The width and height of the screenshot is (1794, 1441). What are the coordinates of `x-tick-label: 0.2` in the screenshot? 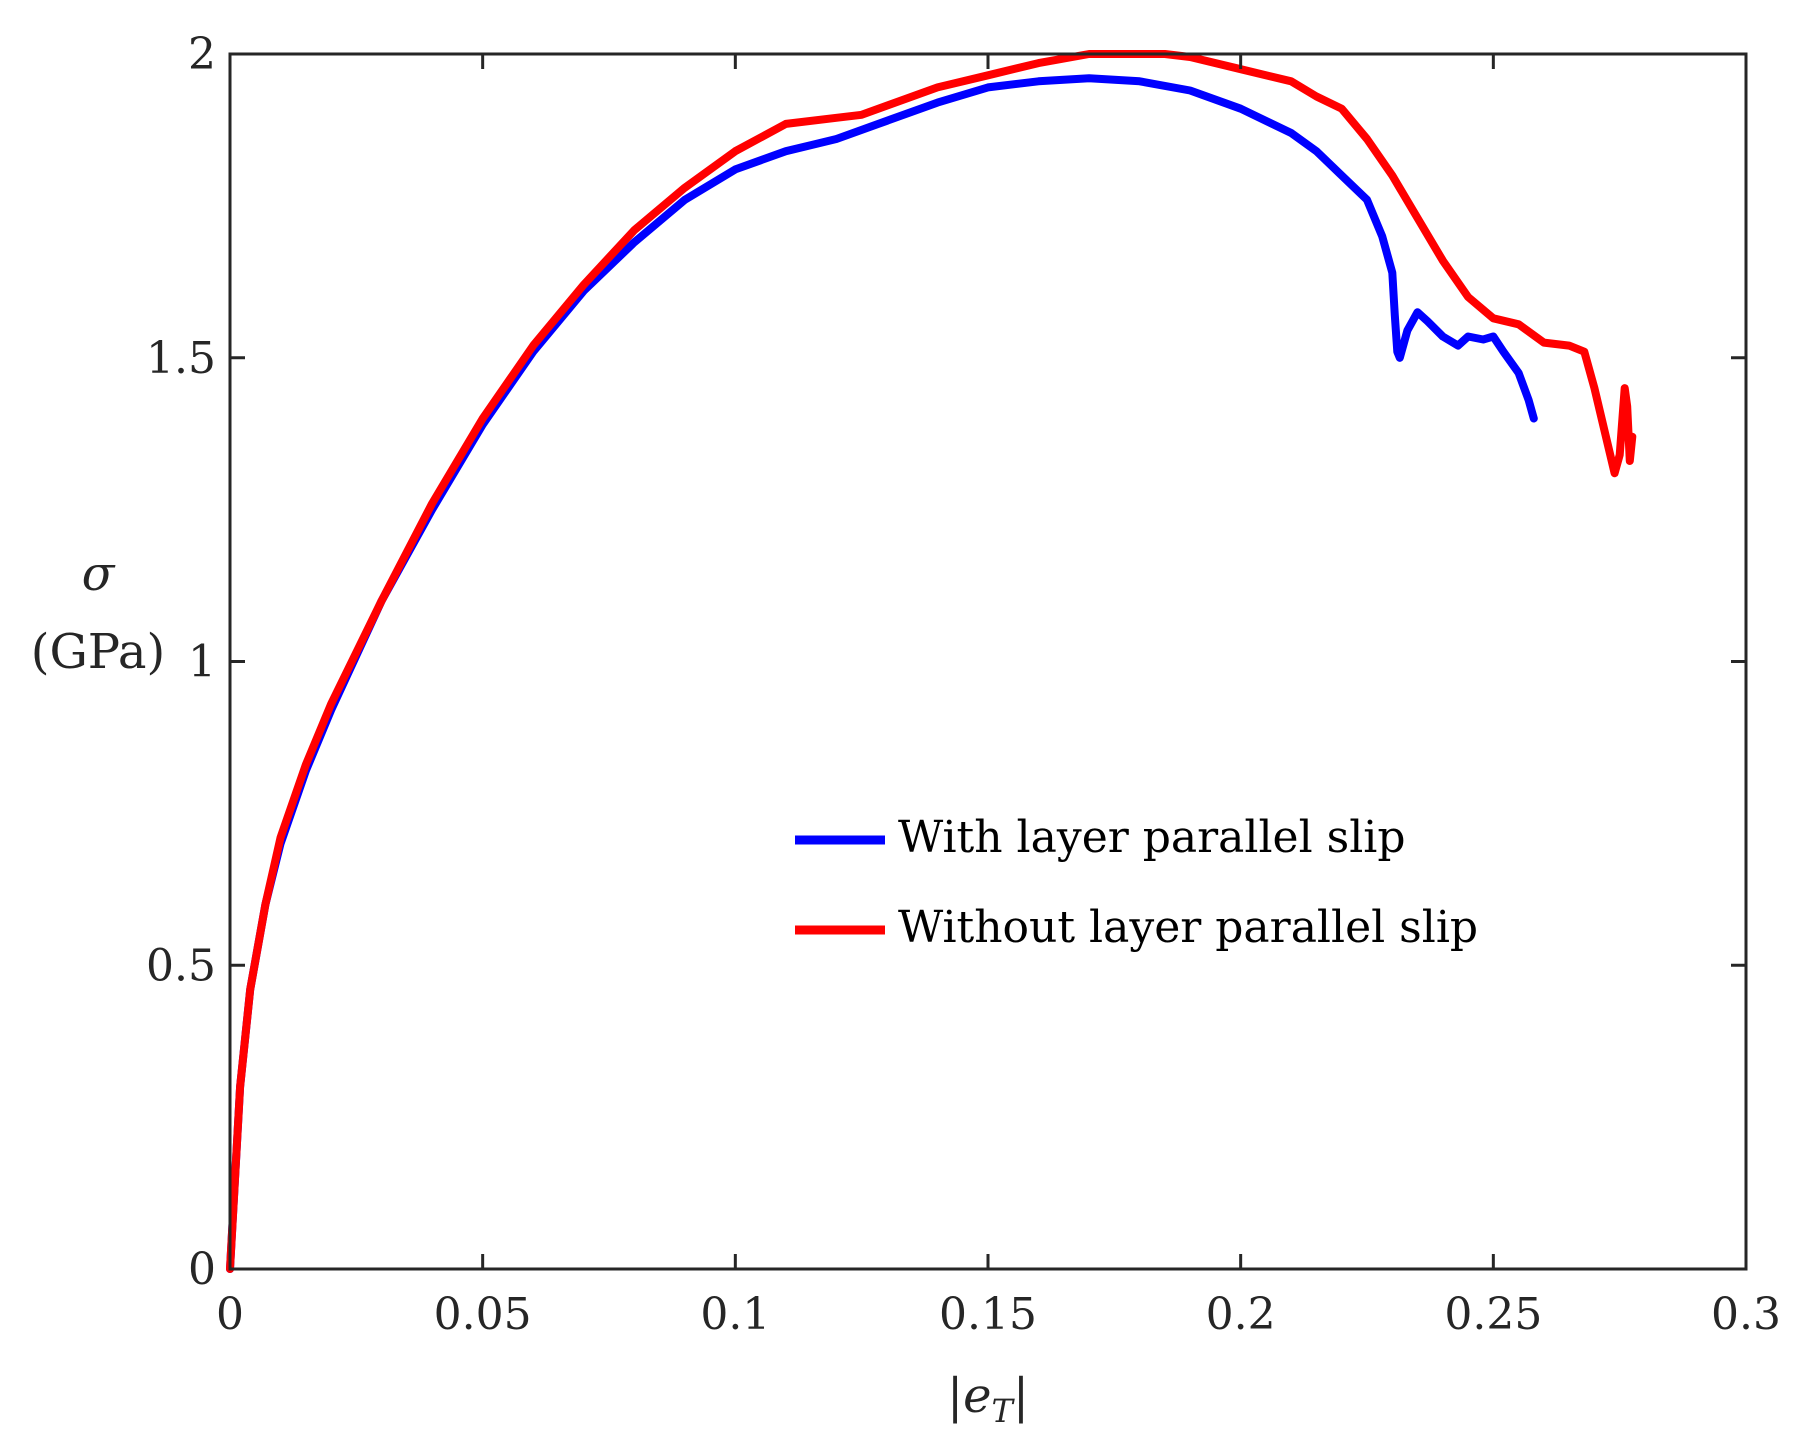 It's located at (1241, 1314).